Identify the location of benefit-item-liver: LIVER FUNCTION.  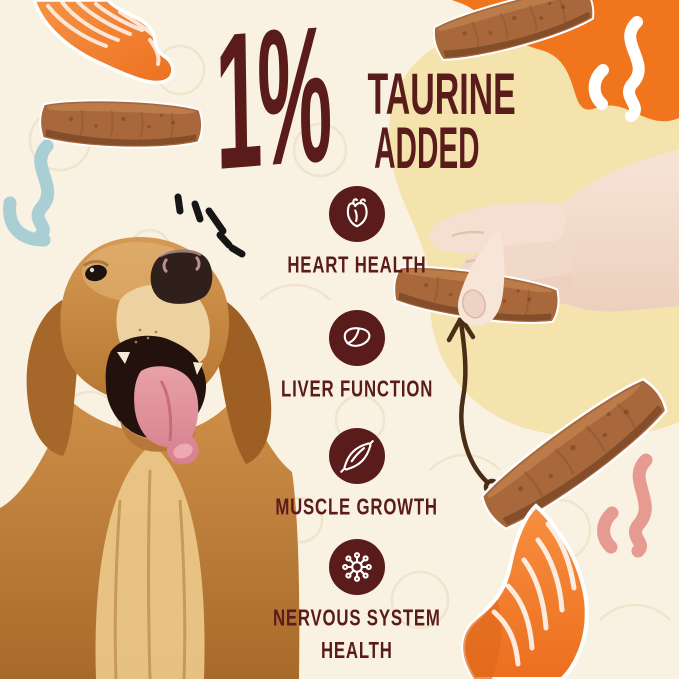
(357, 356).